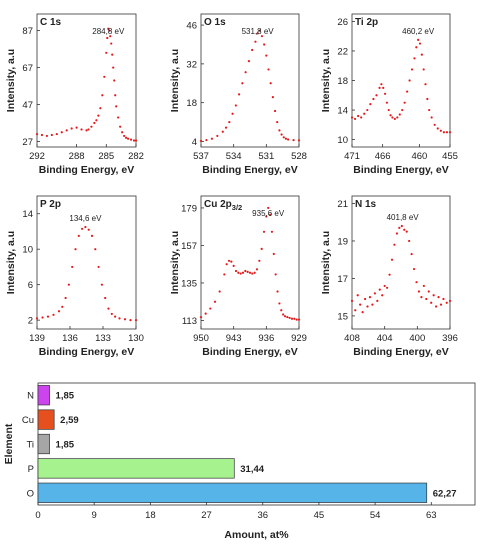 The height and width of the screenshot is (550, 493). What do you see at coordinates (266, 338) in the screenshot?
I see `x-tick-label: 936` at bounding box center [266, 338].